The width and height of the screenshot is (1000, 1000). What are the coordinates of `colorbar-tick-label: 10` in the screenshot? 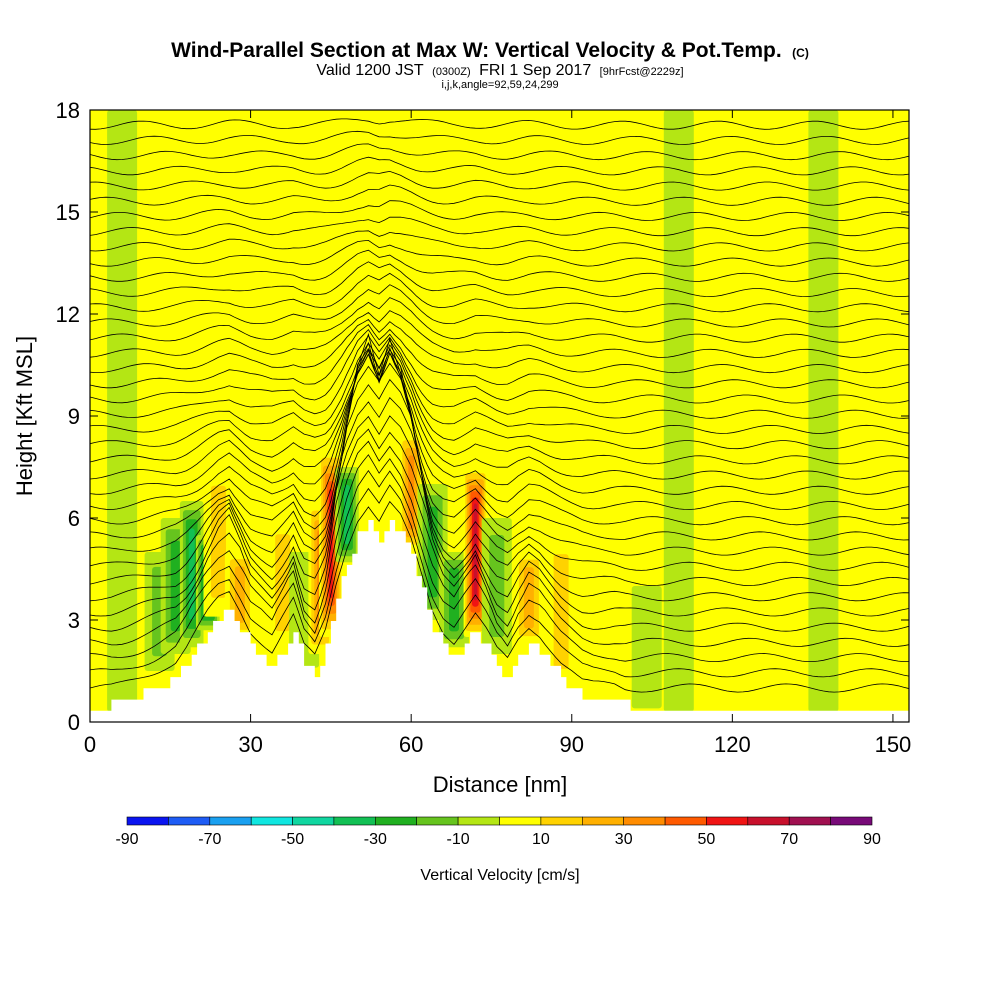 It's located at (541, 839).